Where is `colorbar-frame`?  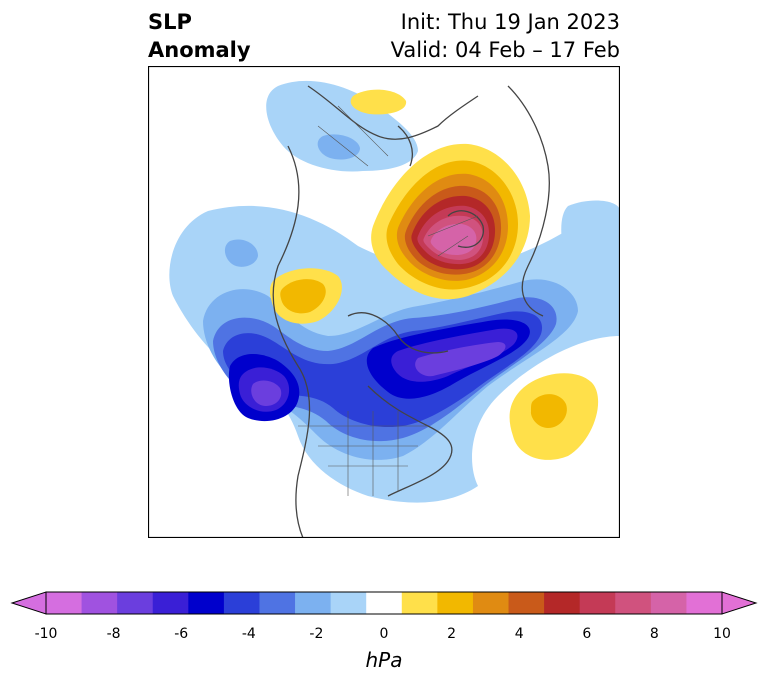
colorbar-frame is located at coordinates (384, 603).